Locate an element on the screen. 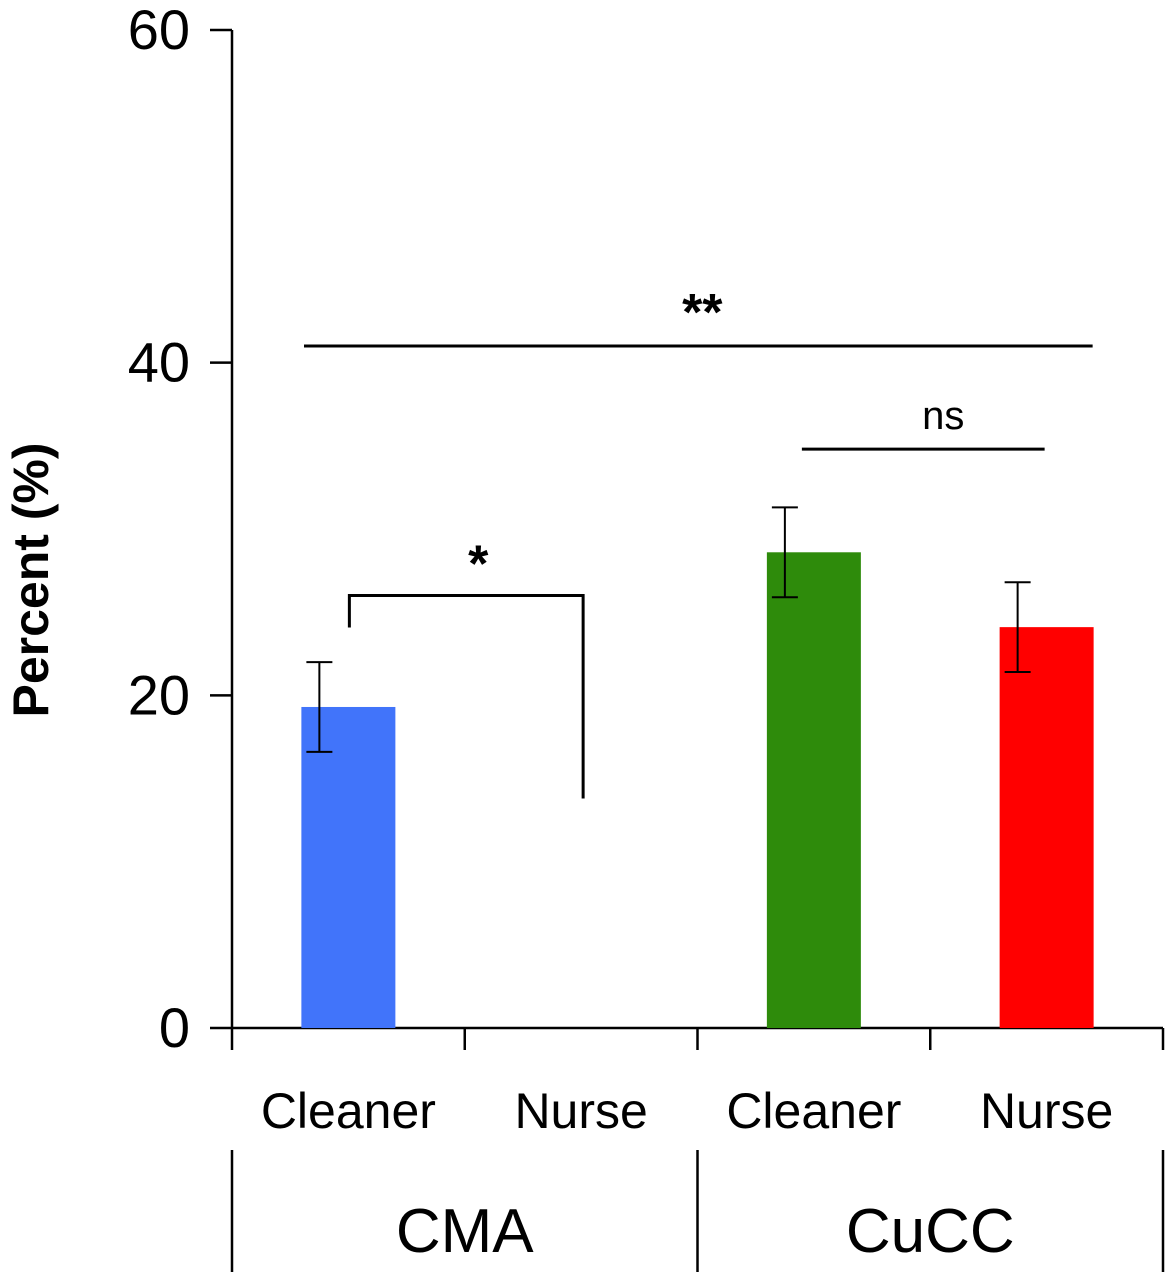 The width and height of the screenshot is (1176, 1280). significance-bracket is located at coordinates (466, 696).